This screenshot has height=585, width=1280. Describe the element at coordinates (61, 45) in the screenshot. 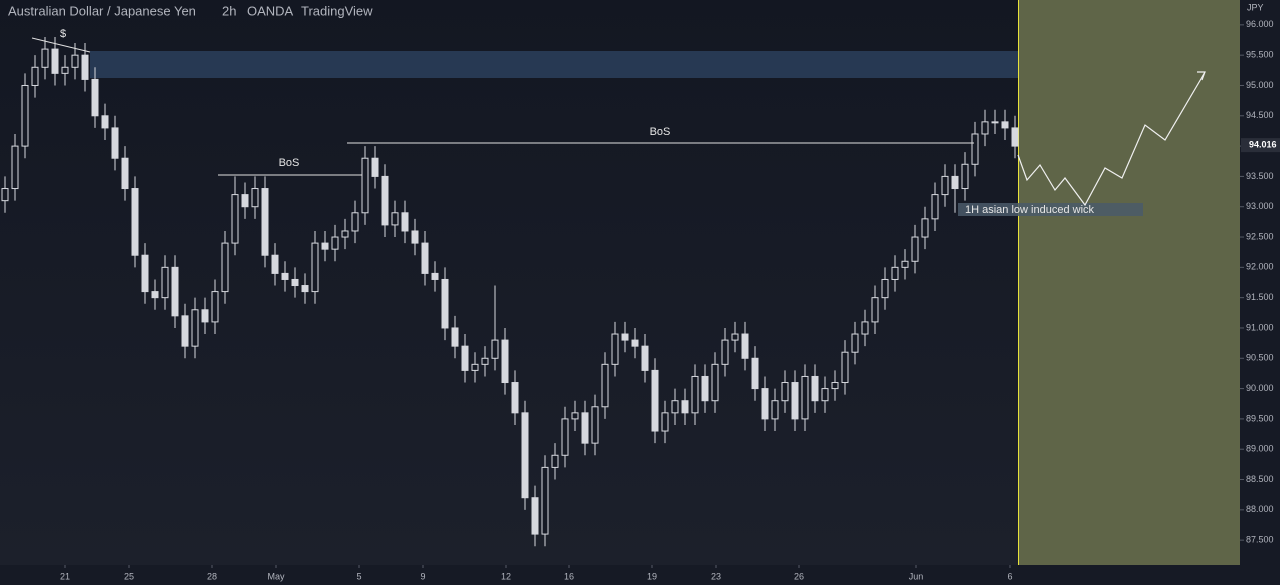

I see `liquidity-line` at that location.